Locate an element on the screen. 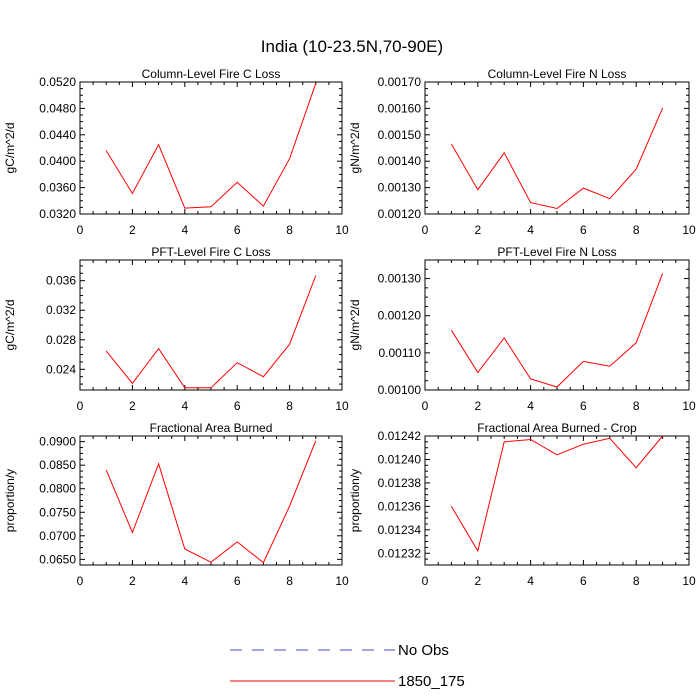 The width and height of the screenshot is (700, 700). legend-obs-label: No Obs is located at coordinates (423, 650).